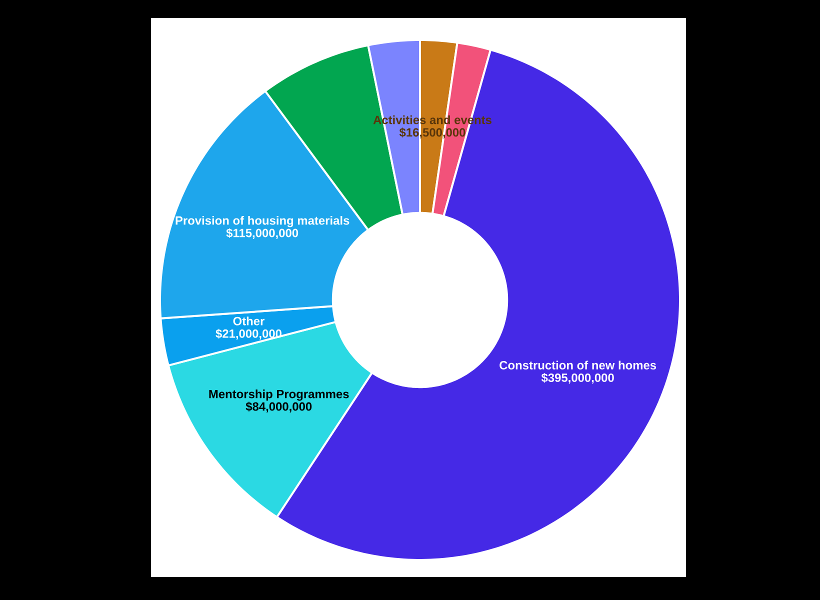 This screenshot has height=600, width=820. I want to click on slice-label: Provision of housing materials, so click(263, 222).